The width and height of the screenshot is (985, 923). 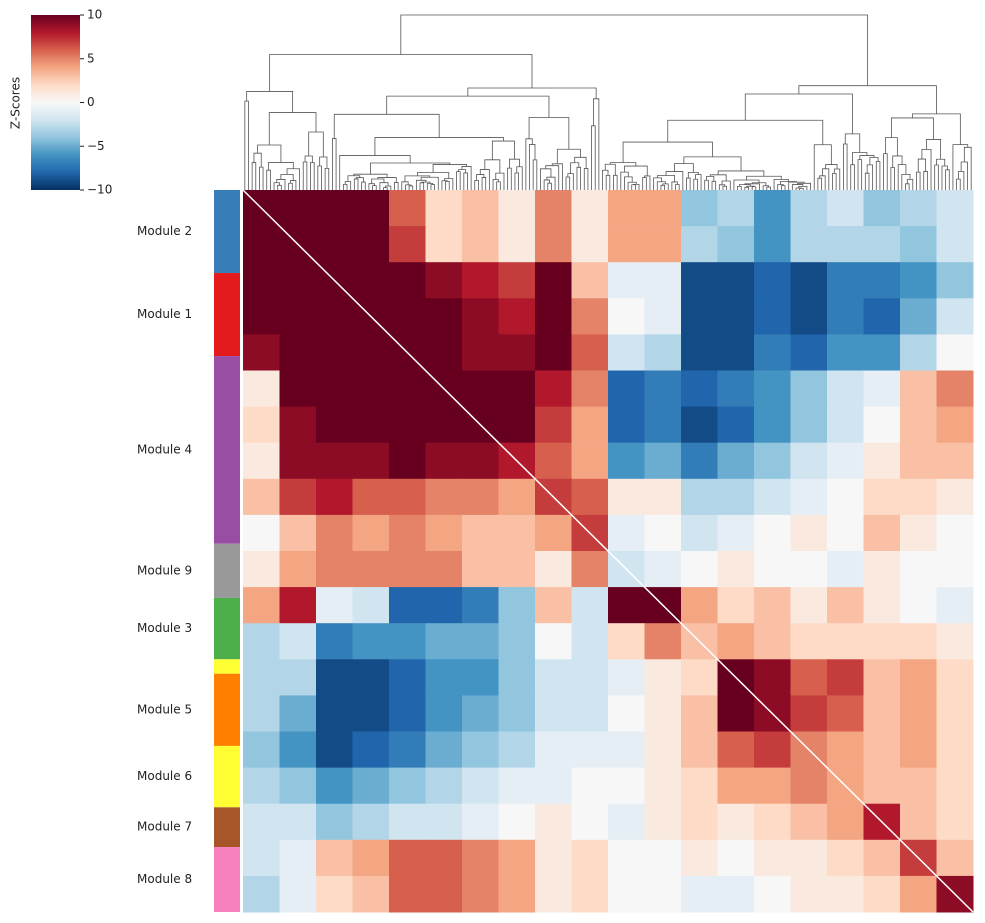 What do you see at coordinates (94, 15) in the screenshot?
I see `colorbar-tick-label: 10` at bounding box center [94, 15].